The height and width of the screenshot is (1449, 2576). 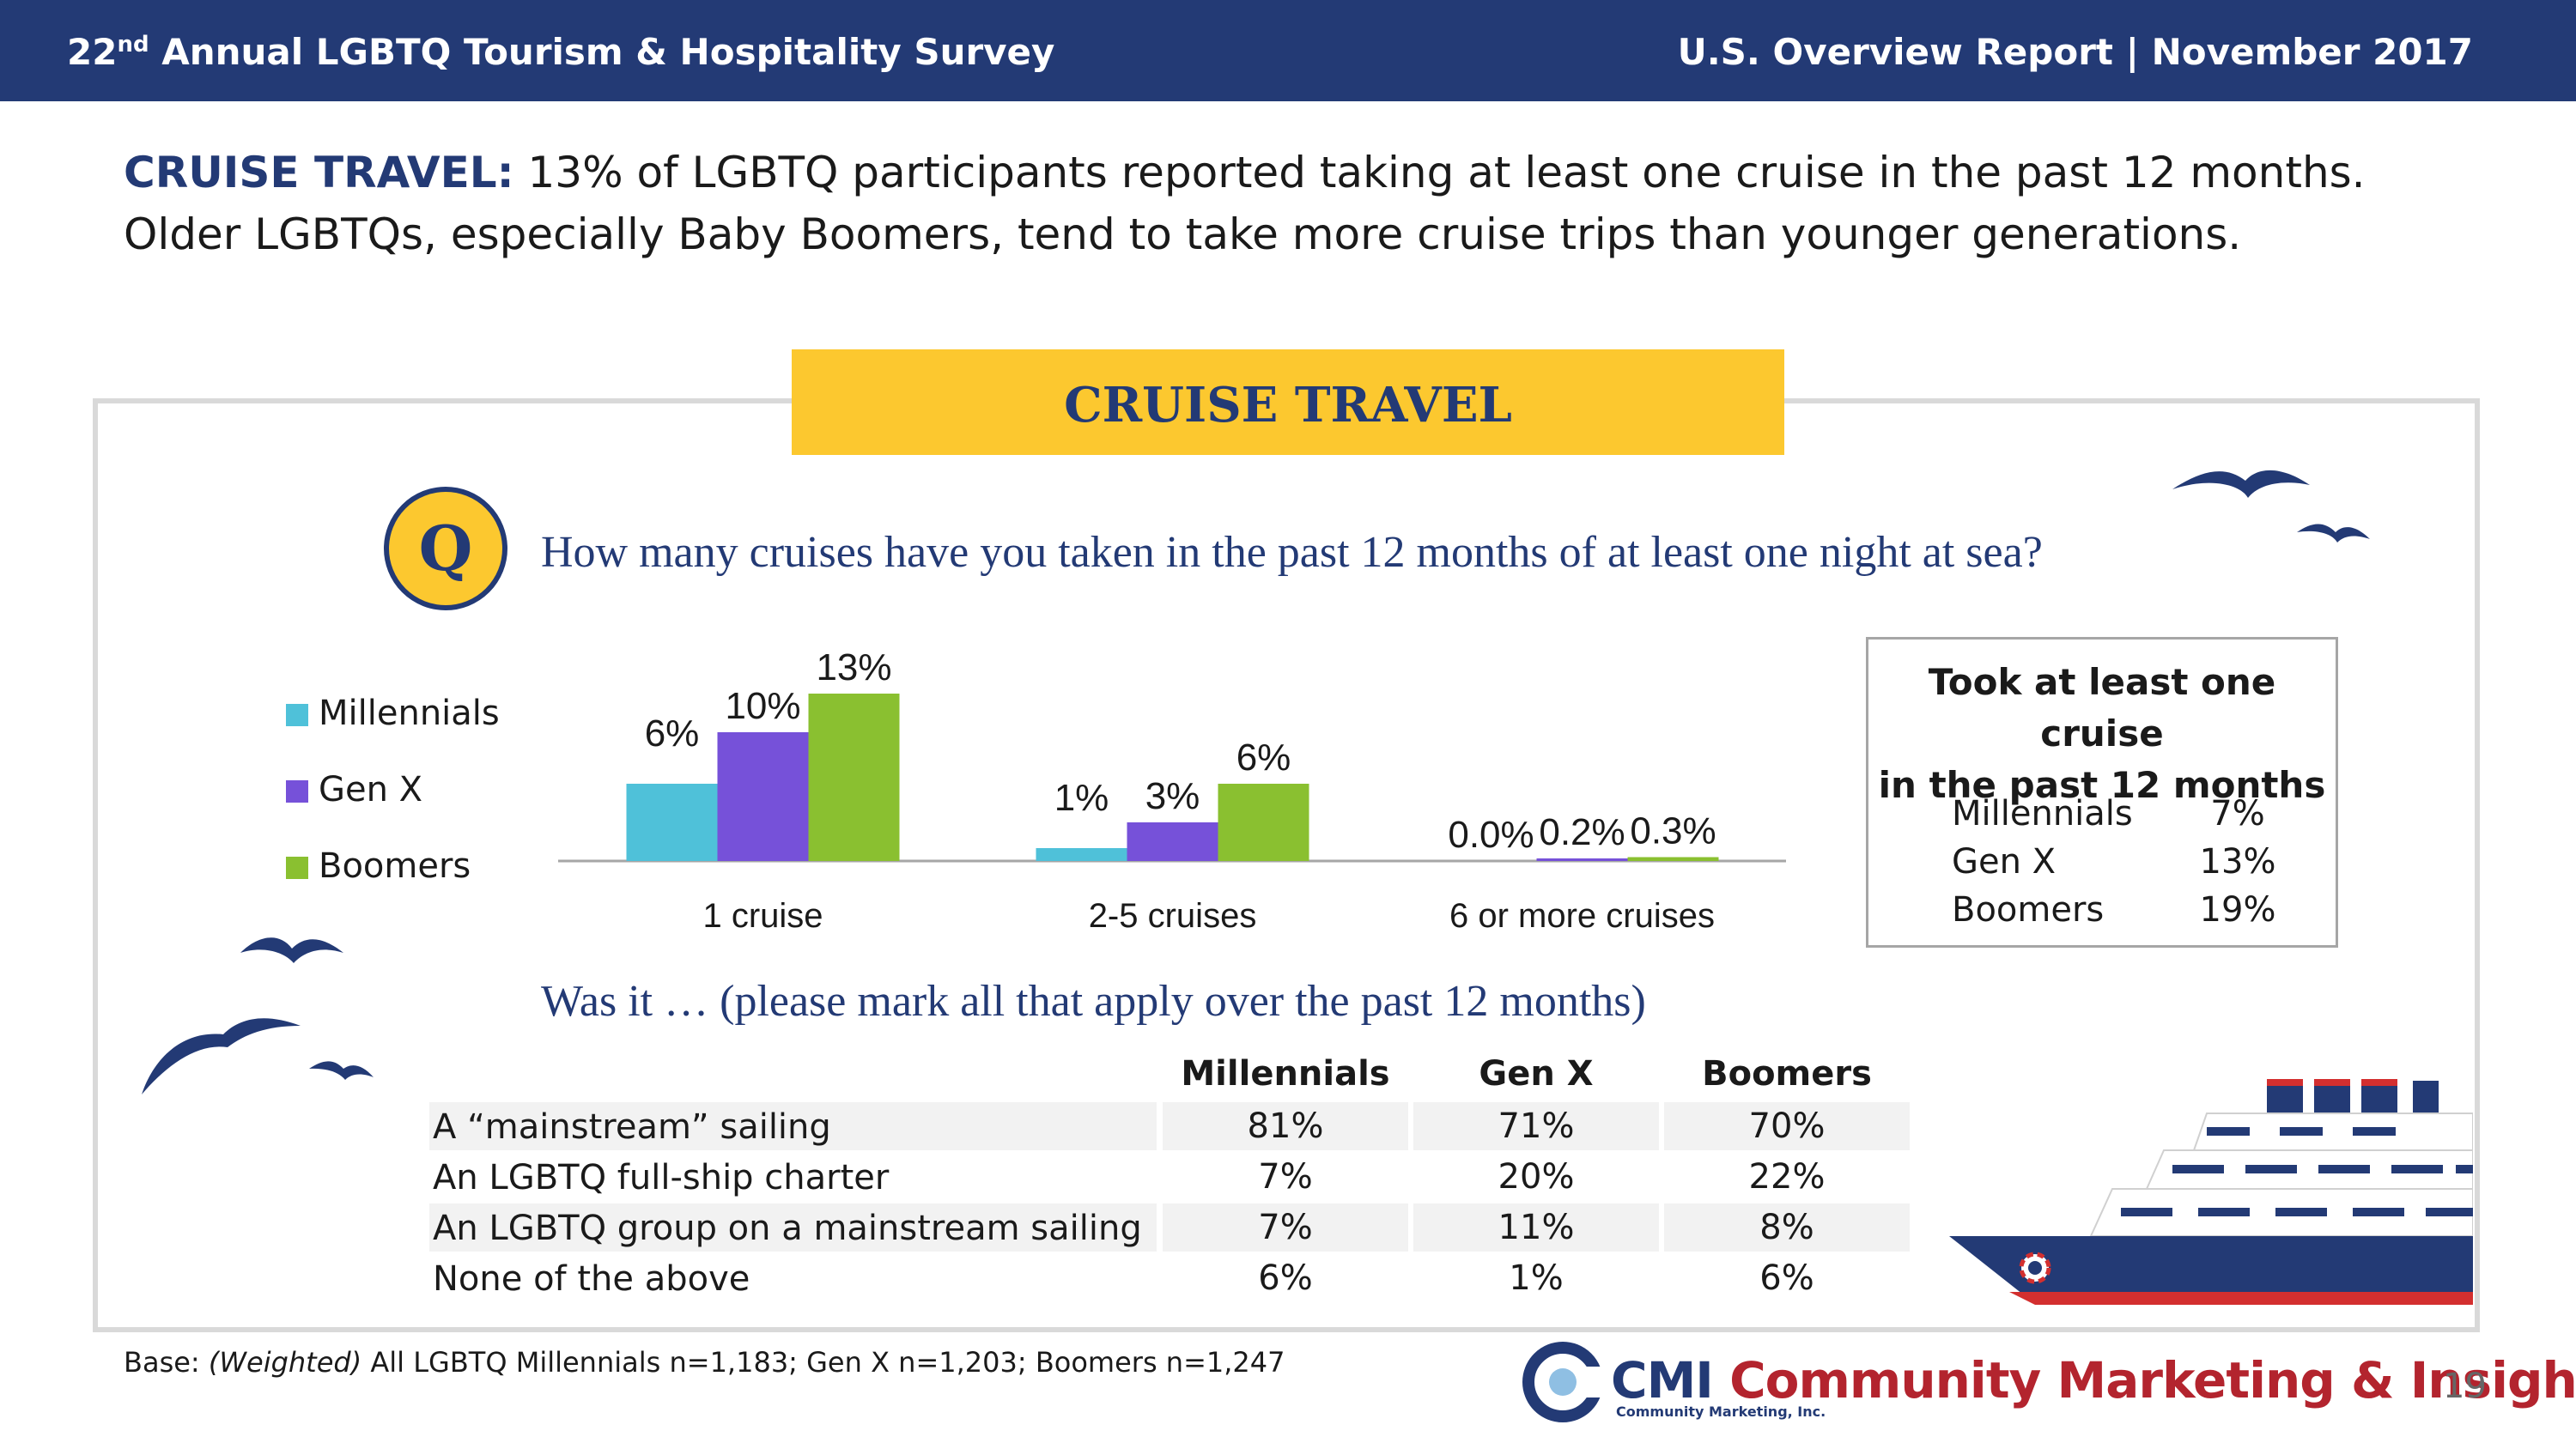 I want to click on table-cell: 71%, so click(x=1536, y=1126).